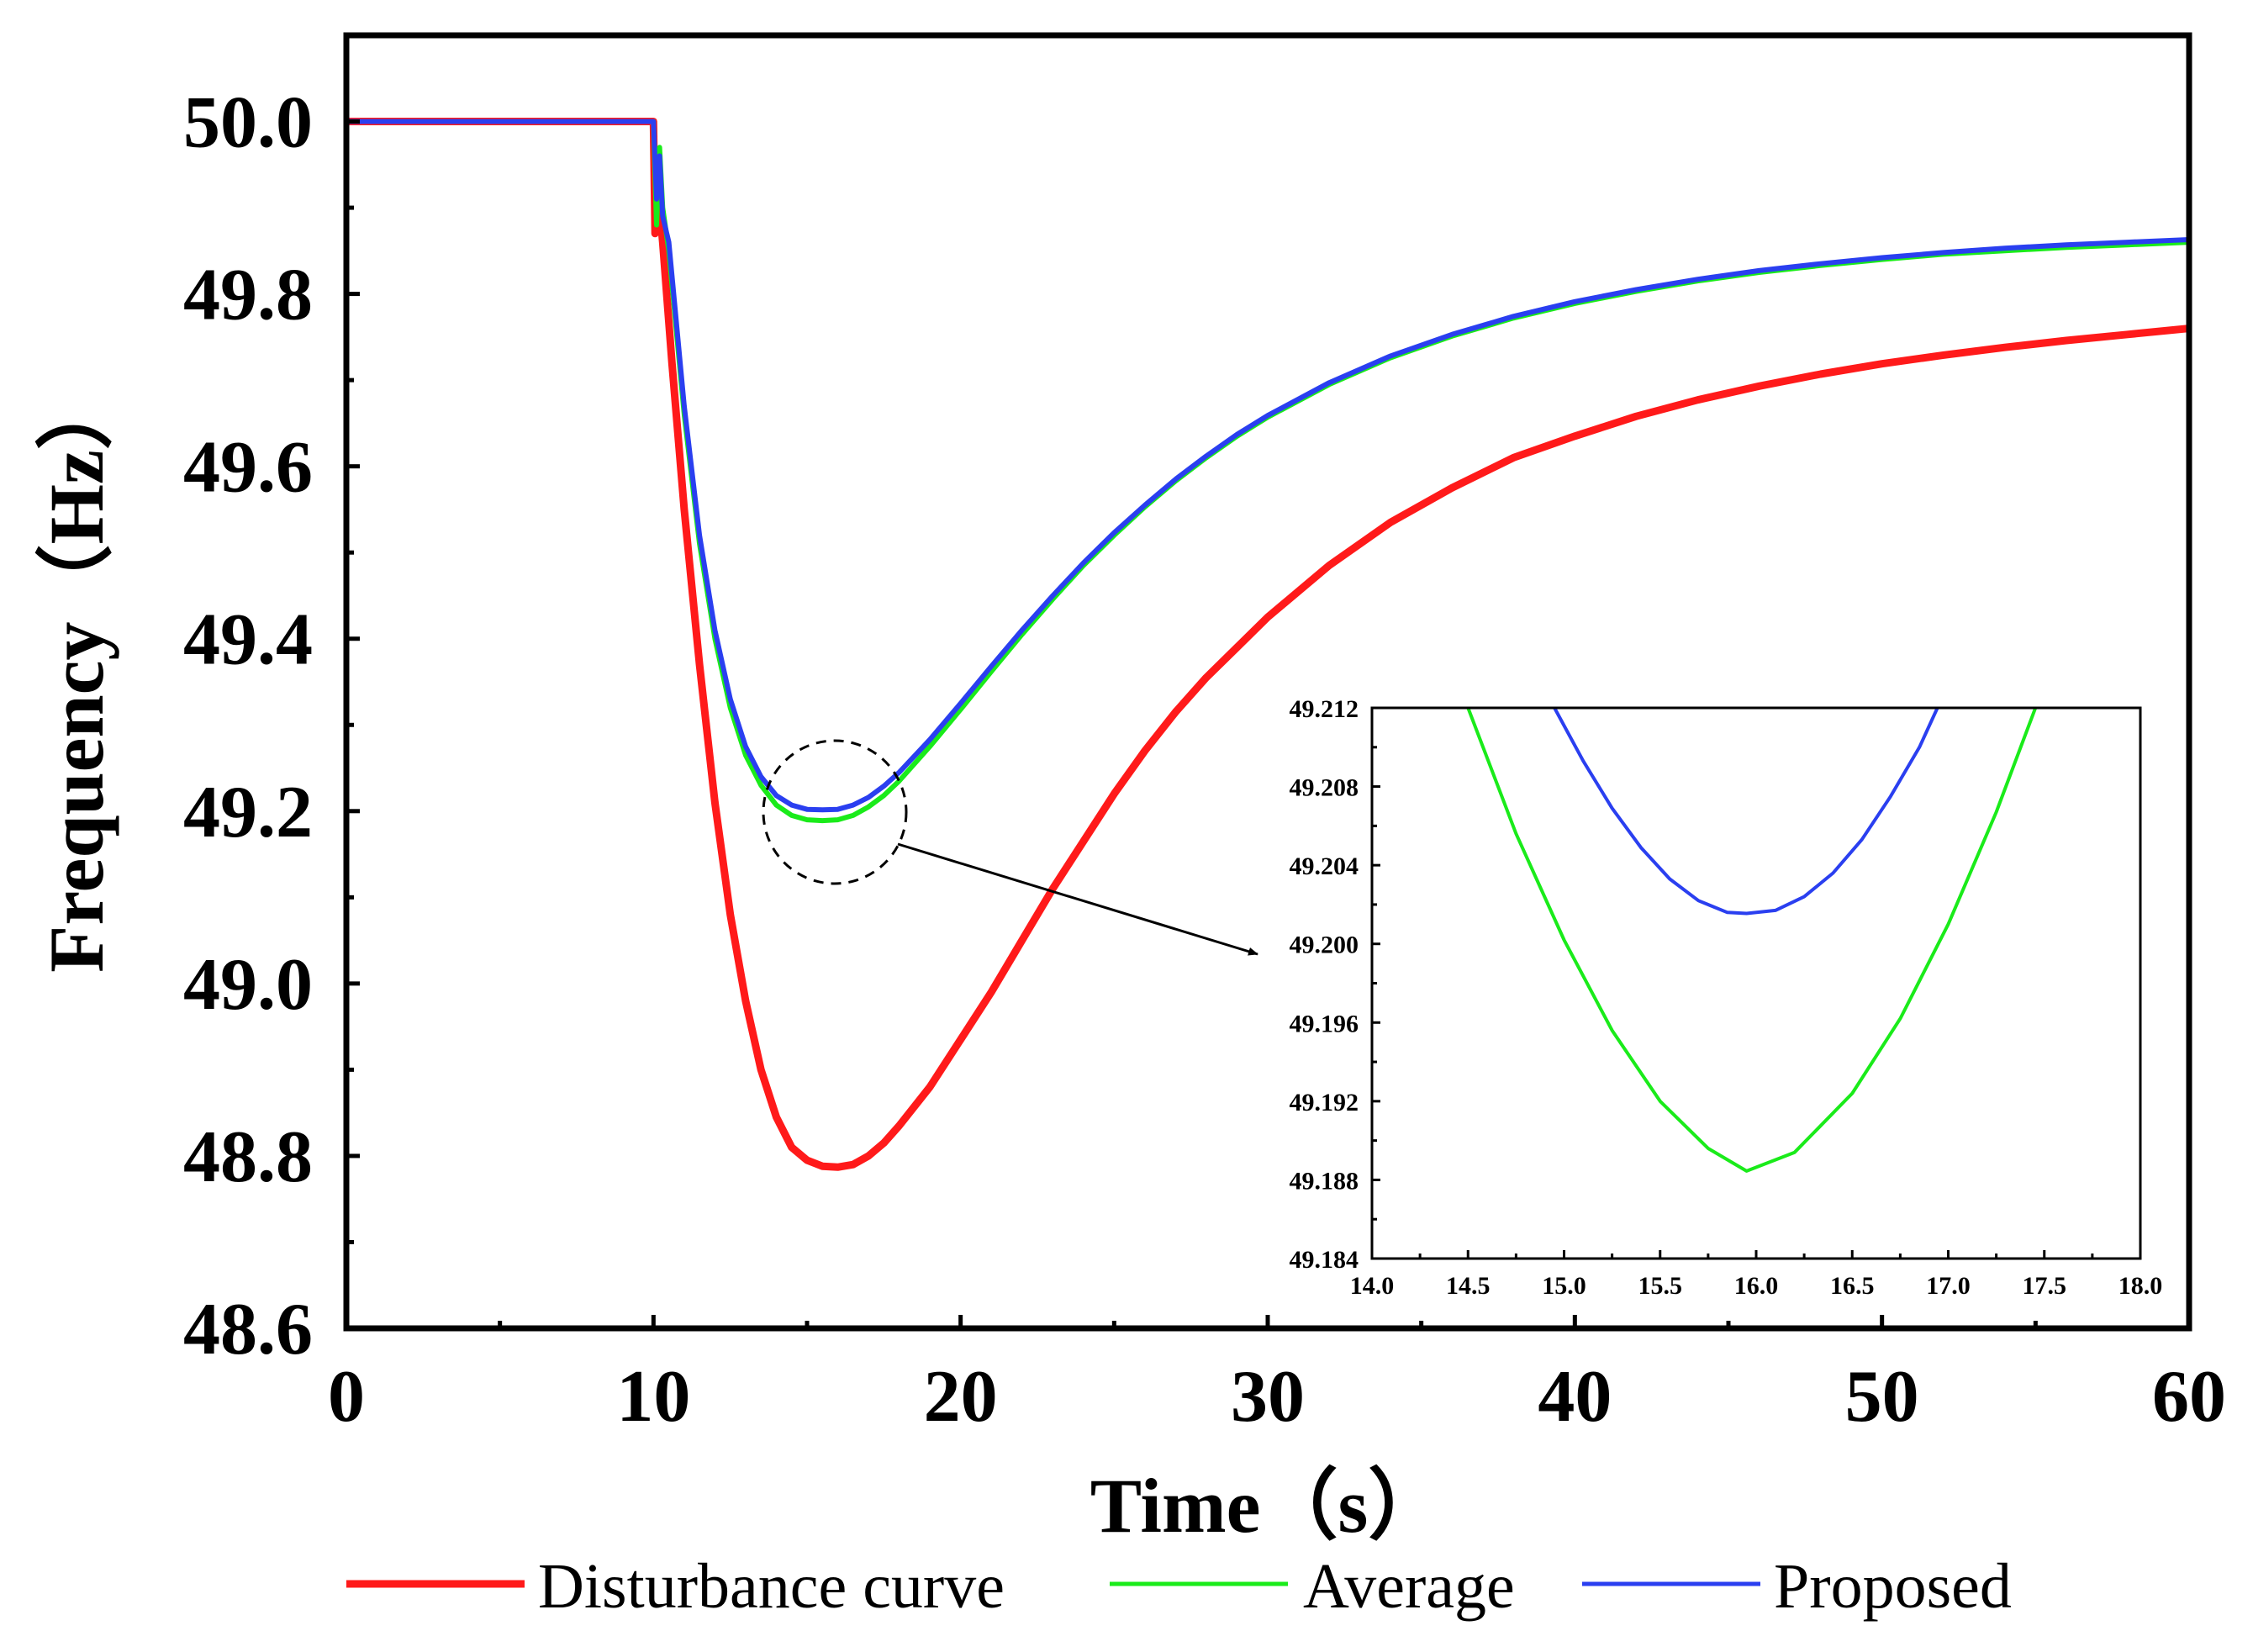 This screenshot has width=2253, height=1652. I want to click on main-y-tick-label: 49.6, so click(248, 468).